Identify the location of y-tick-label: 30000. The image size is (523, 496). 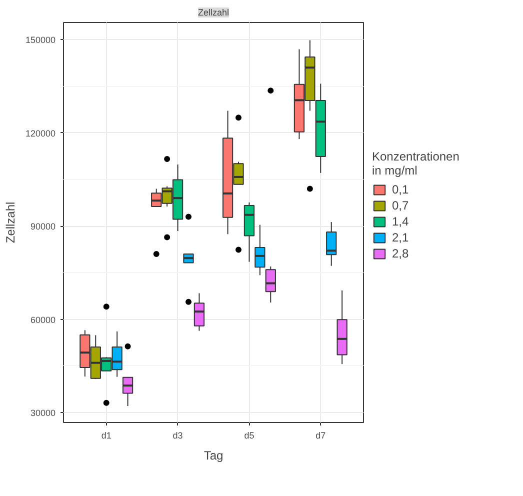
(43, 413).